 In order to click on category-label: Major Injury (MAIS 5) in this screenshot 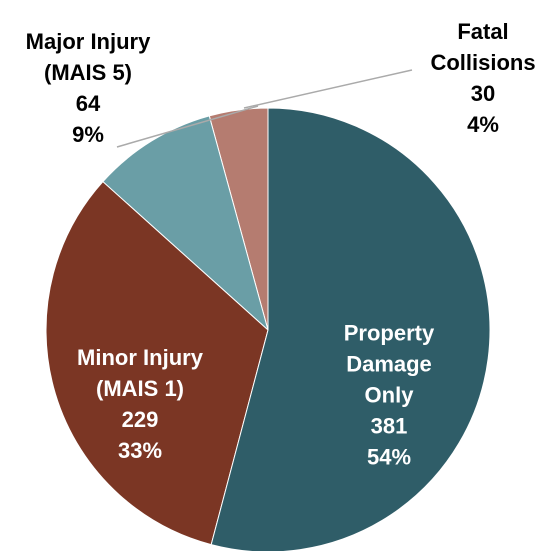, I will do `click(88, 57)`.